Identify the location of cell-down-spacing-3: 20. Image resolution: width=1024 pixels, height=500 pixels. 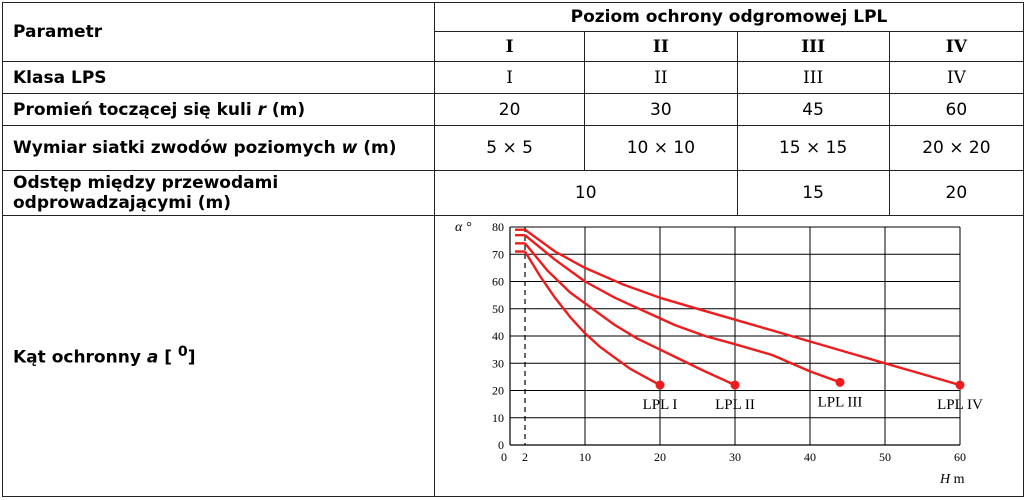
(956, 193).